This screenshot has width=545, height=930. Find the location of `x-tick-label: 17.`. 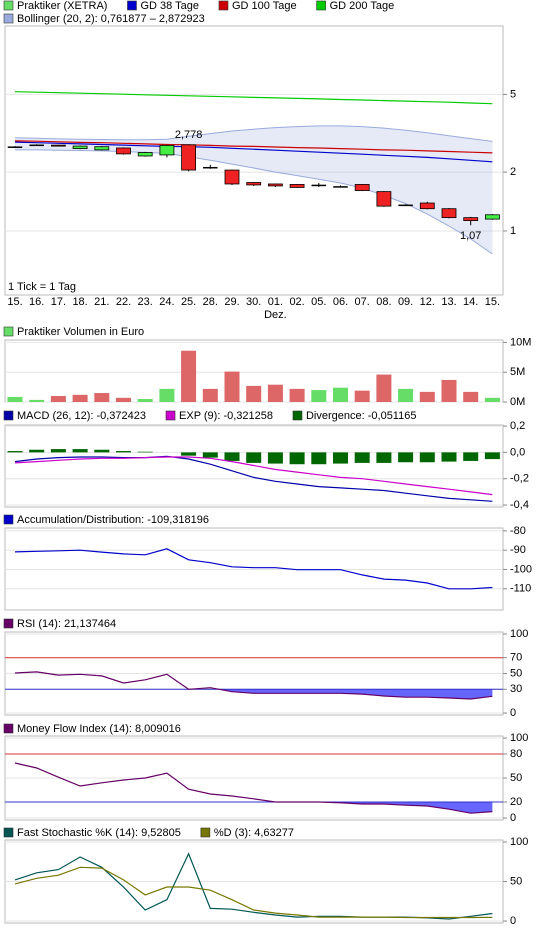

x-tick-label: 17. is located at coordinates (58, 302).